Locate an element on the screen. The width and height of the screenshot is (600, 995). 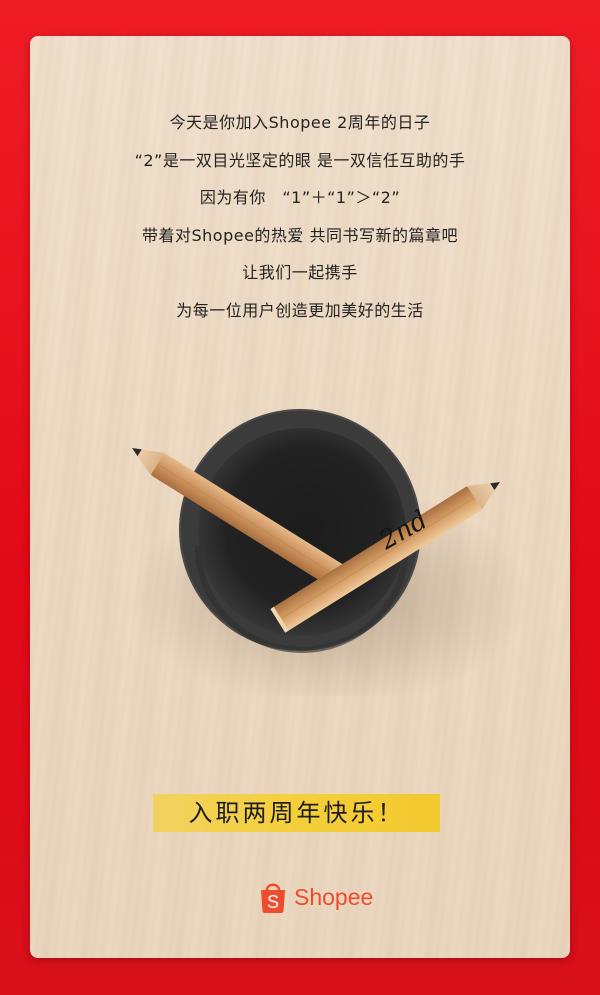
banner-highlight is located at coordinates (296, 813).